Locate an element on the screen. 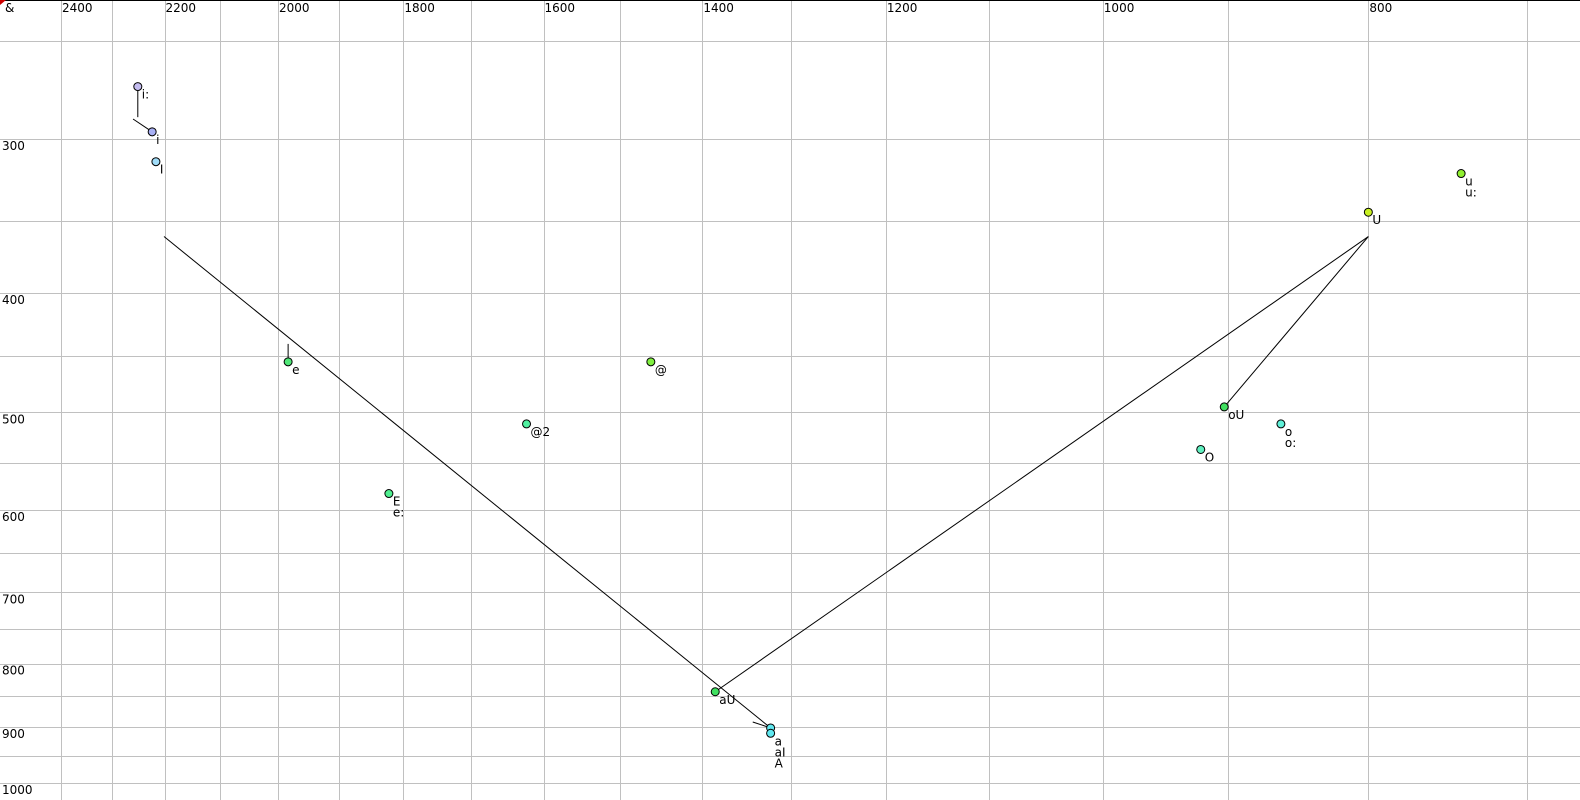  point-label: aI is located at coordinates (780, 752).